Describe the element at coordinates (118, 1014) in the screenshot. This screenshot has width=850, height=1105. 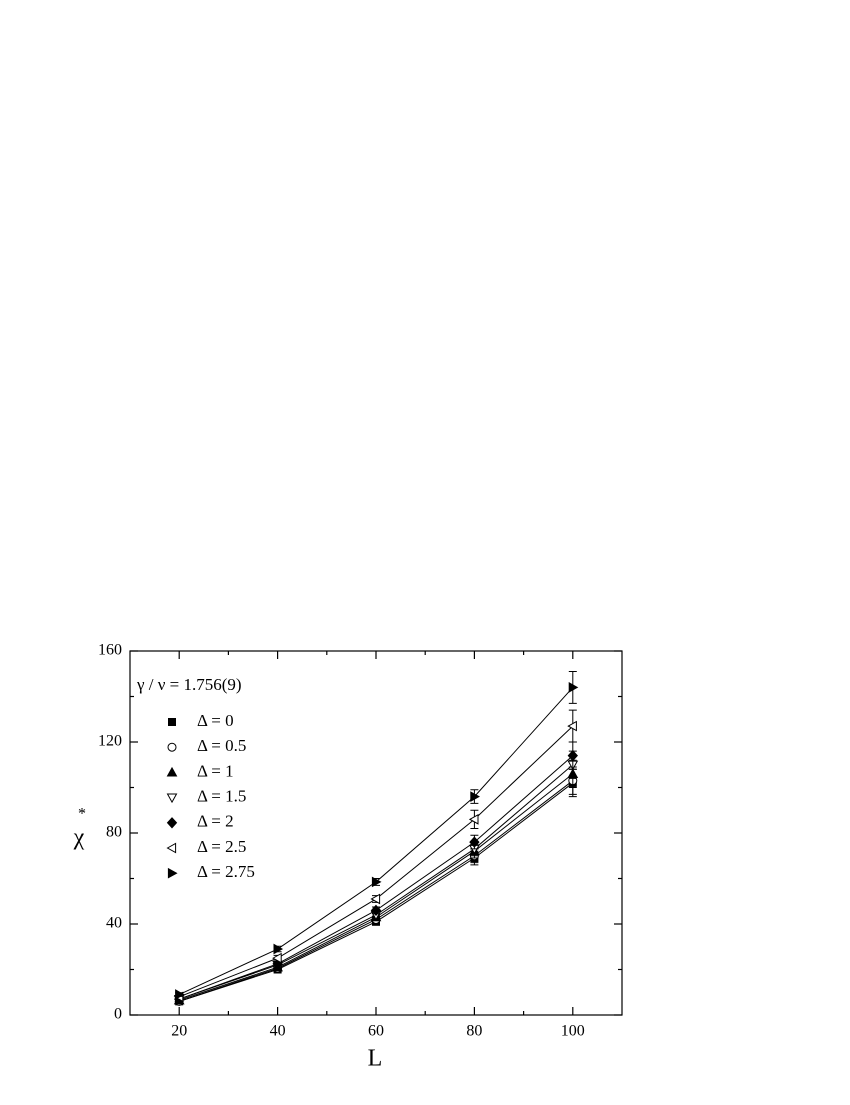
I see `y-tick-label: 0` at that location.